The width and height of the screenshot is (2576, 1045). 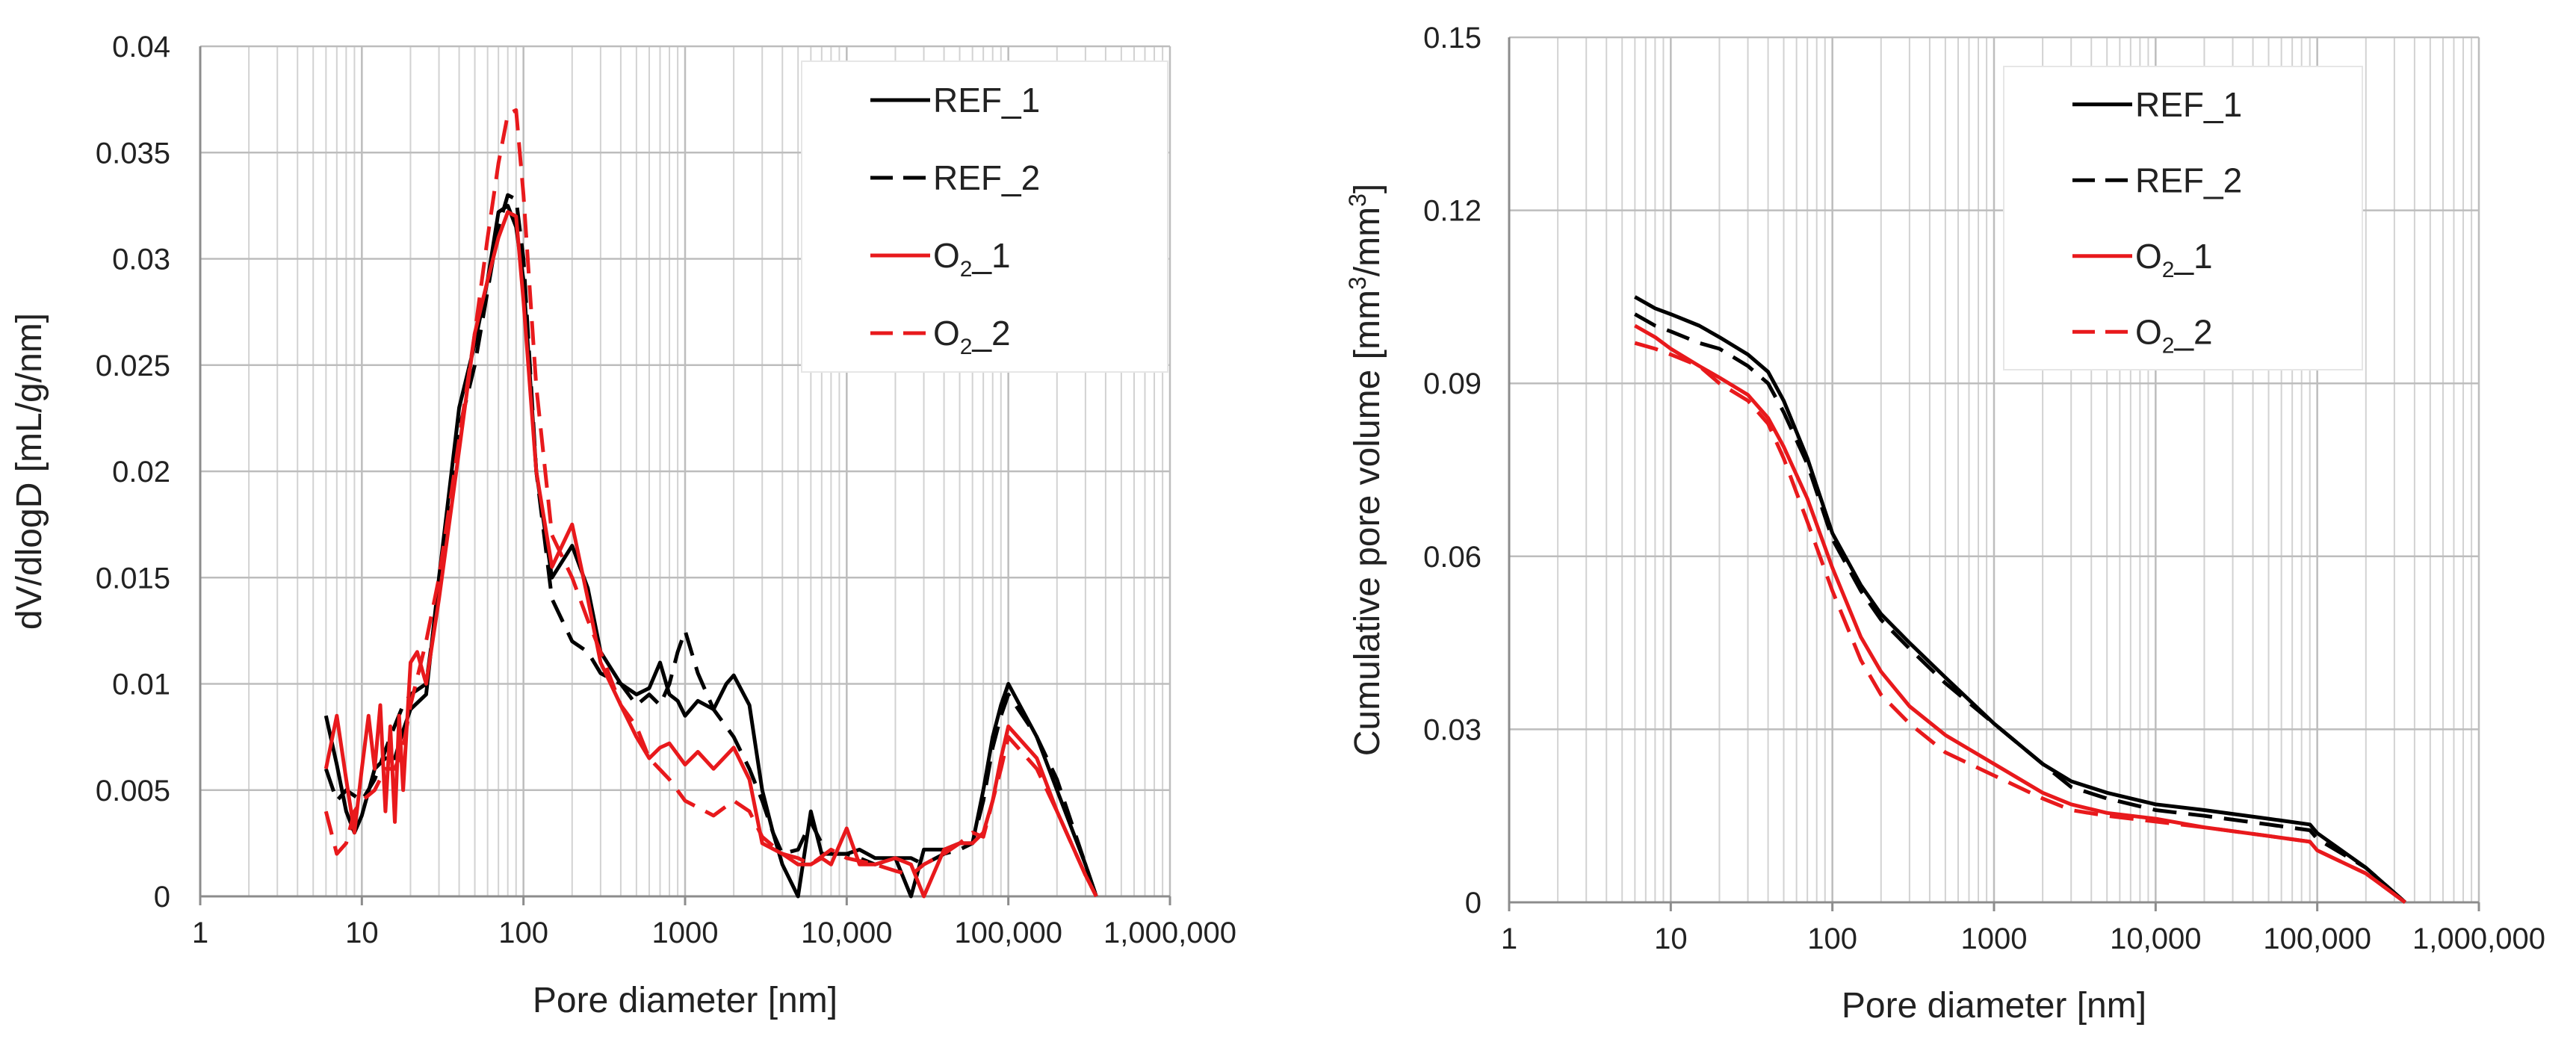 What do you see at coordinates (141, 472) in the screenshot?
I see `y-tick-label: 0.02` at bounding box center [141, 472].